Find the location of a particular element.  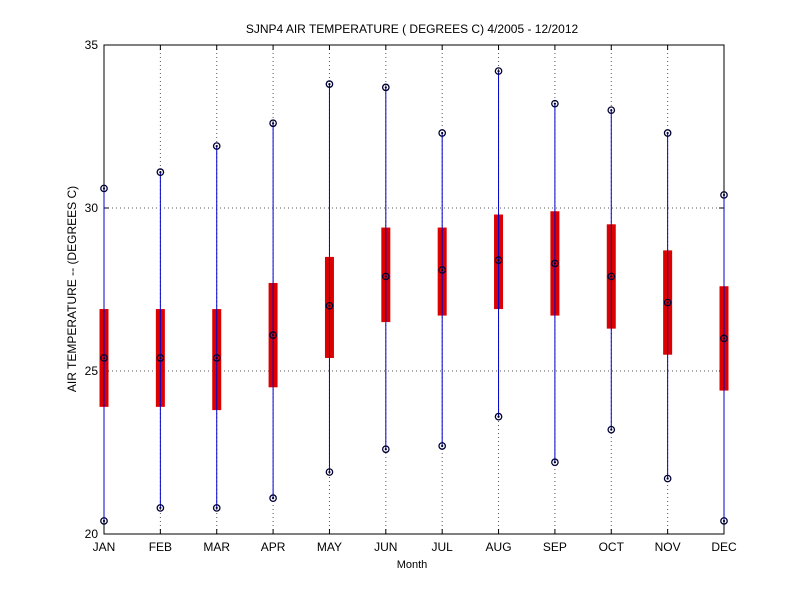

median-marker-jun is located at coordinates (385, 276).